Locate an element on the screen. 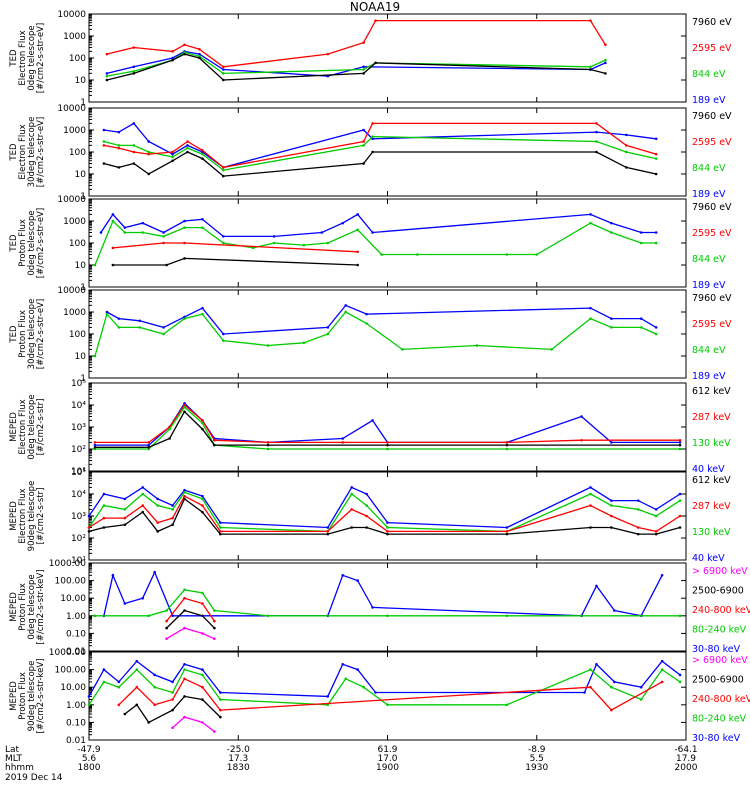 The width and height of the screenshot is (750, 800). y-tick-label: 10² is located at coordinates (78, 450).